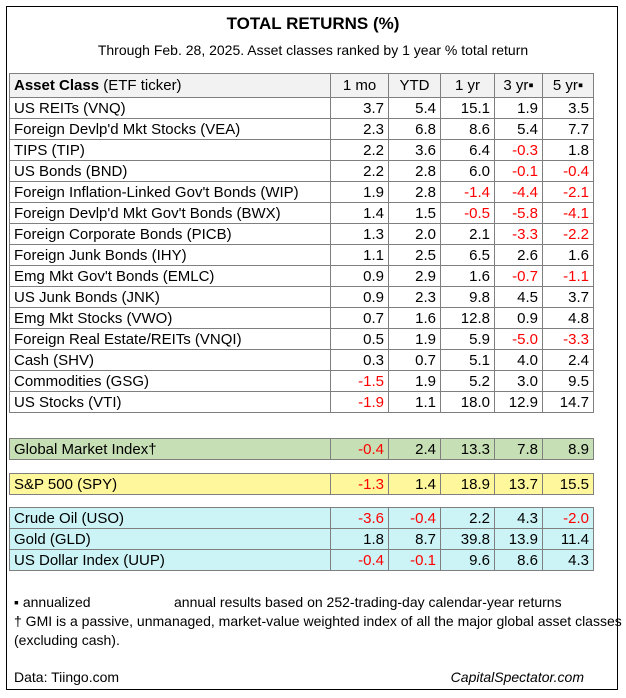  Describe the element at coordinates (568, 518) in the screenshot. I see `return-5yr-cell: -2.0` at that location.